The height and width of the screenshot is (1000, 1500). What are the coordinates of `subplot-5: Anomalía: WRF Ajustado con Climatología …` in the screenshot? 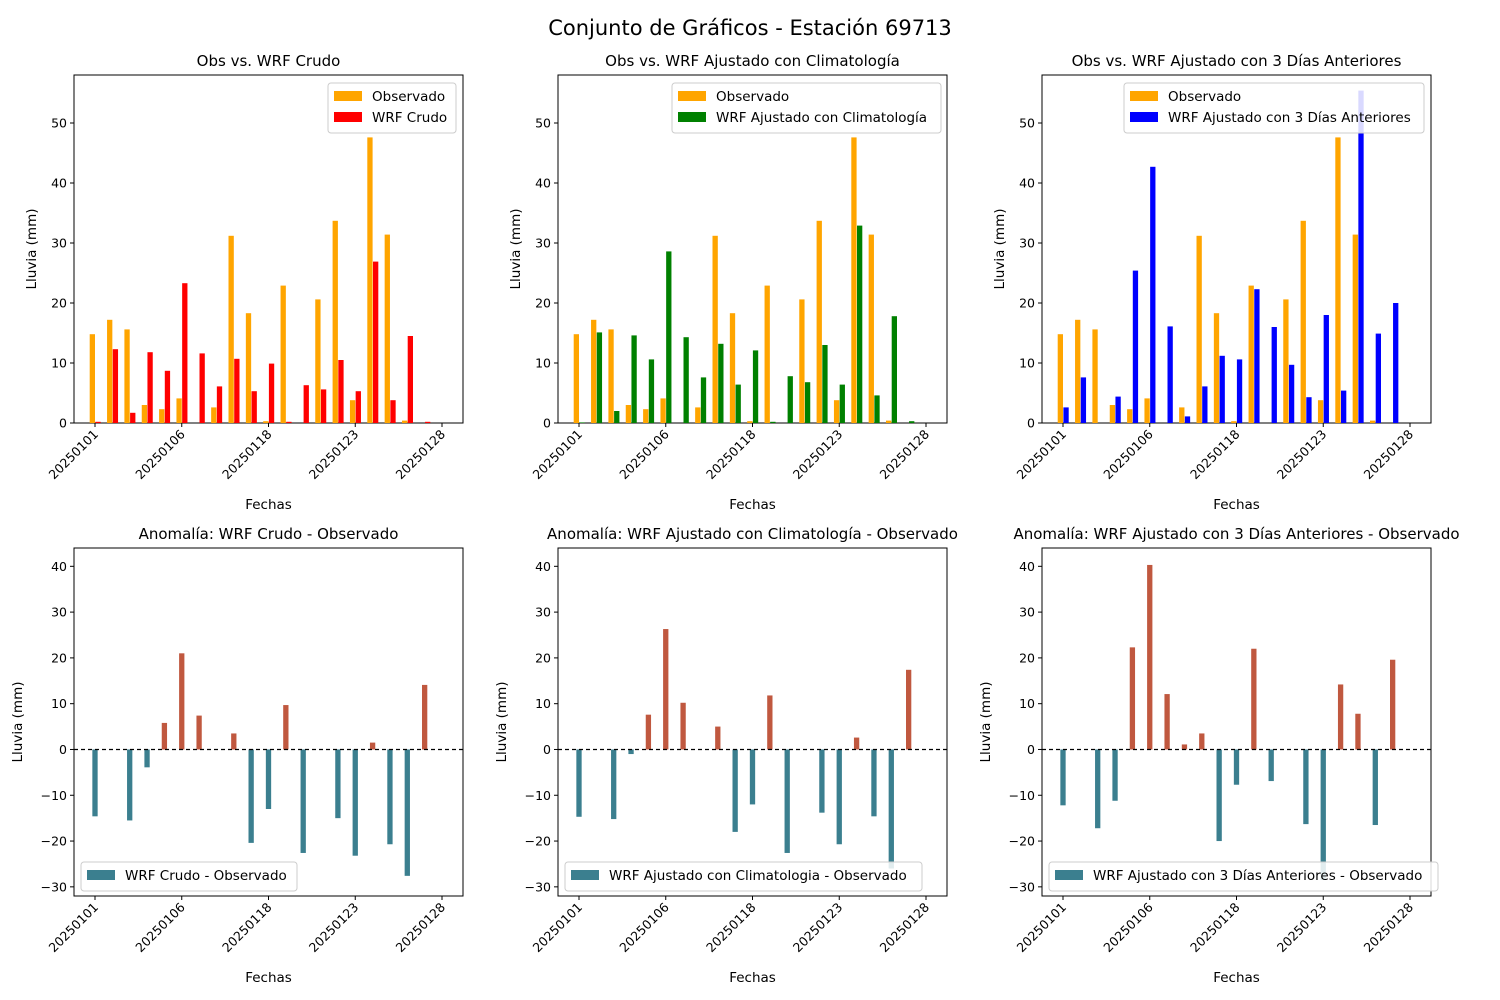 It's located at (726, 755).